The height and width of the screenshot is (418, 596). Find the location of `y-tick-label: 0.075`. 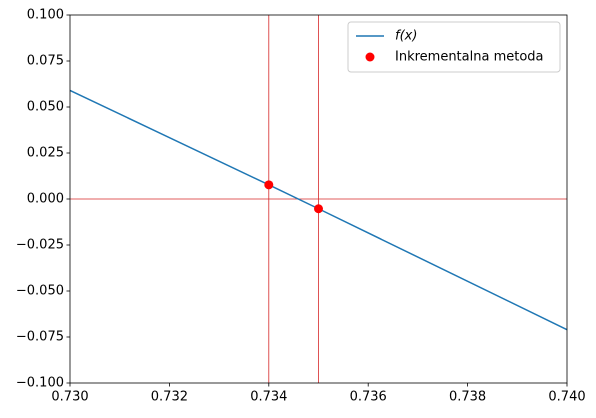

y-tick-label: 0.075 is located at coordinates (45, 61).